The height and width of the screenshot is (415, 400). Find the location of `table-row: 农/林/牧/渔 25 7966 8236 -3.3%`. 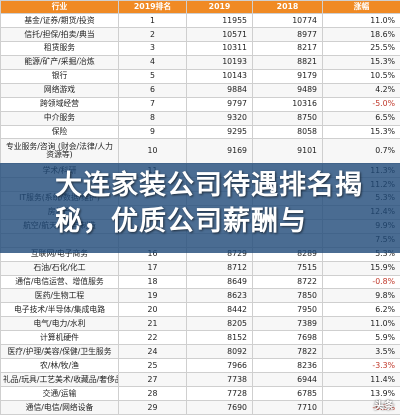

table-row: 农/林/牧/渔 25 7966 8236 -3.3% is located at coordinates (200, 366).